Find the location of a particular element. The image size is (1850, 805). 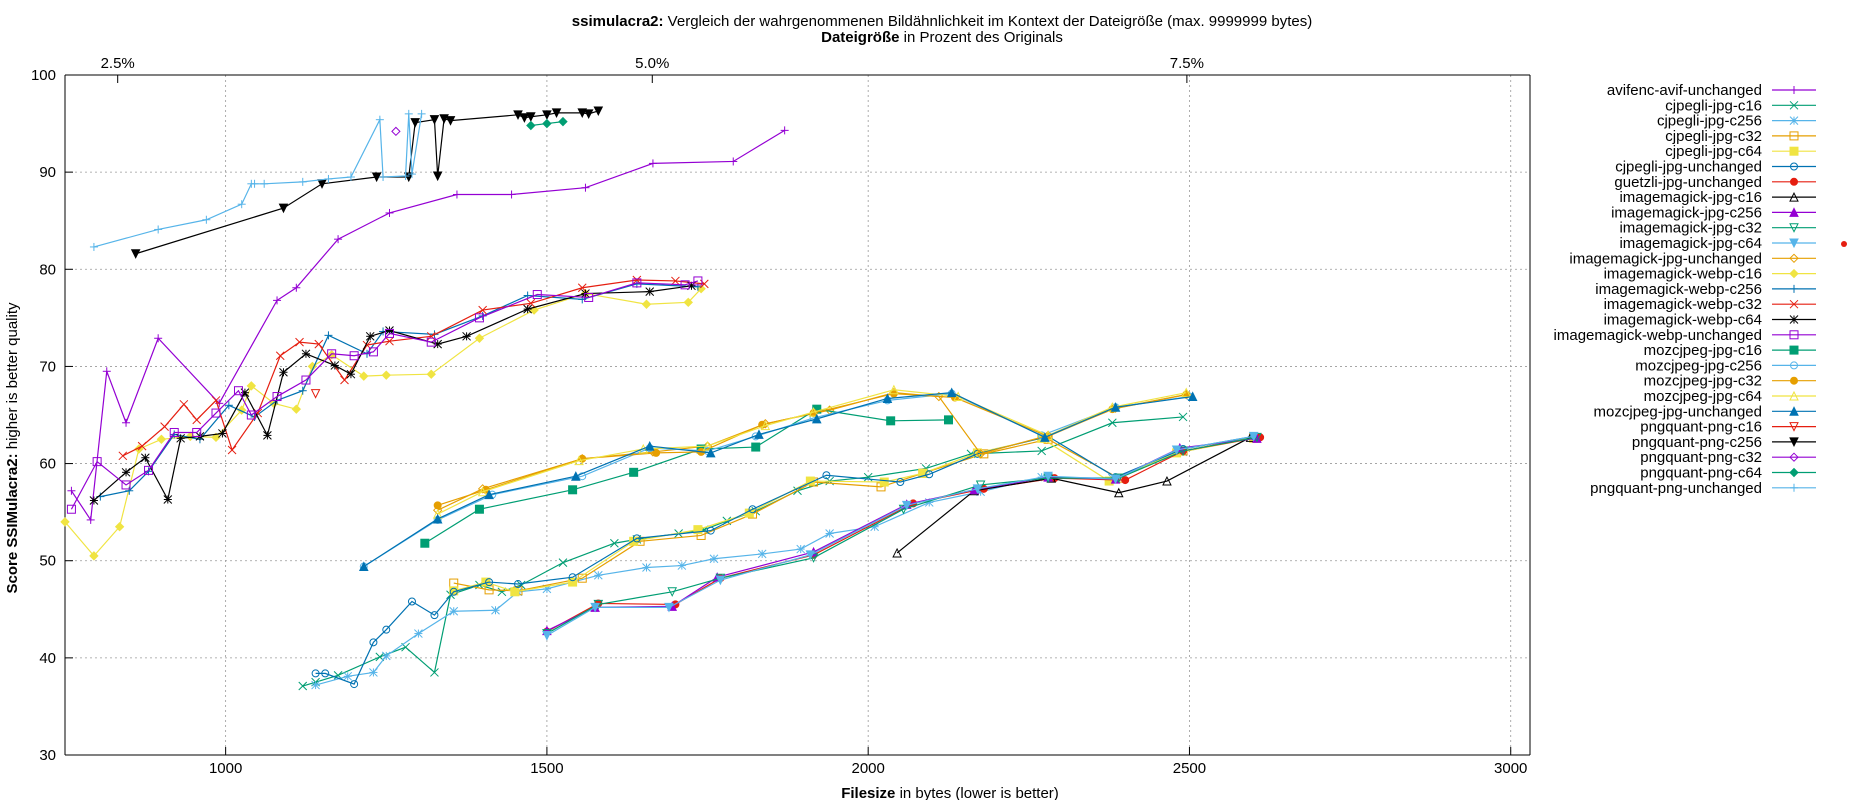

x-axis-label-rest: in bytes (lower is better) is located at coordinates (976, 792).